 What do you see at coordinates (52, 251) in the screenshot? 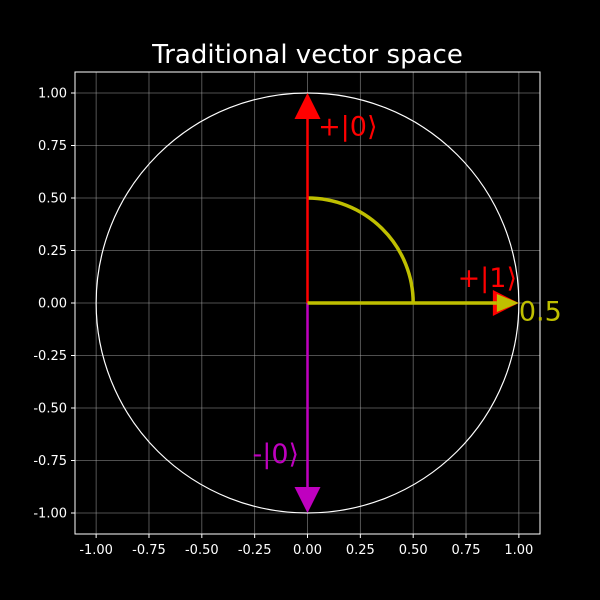
I see `y-tick-label: 0.25` at bounding box center [52, 251].